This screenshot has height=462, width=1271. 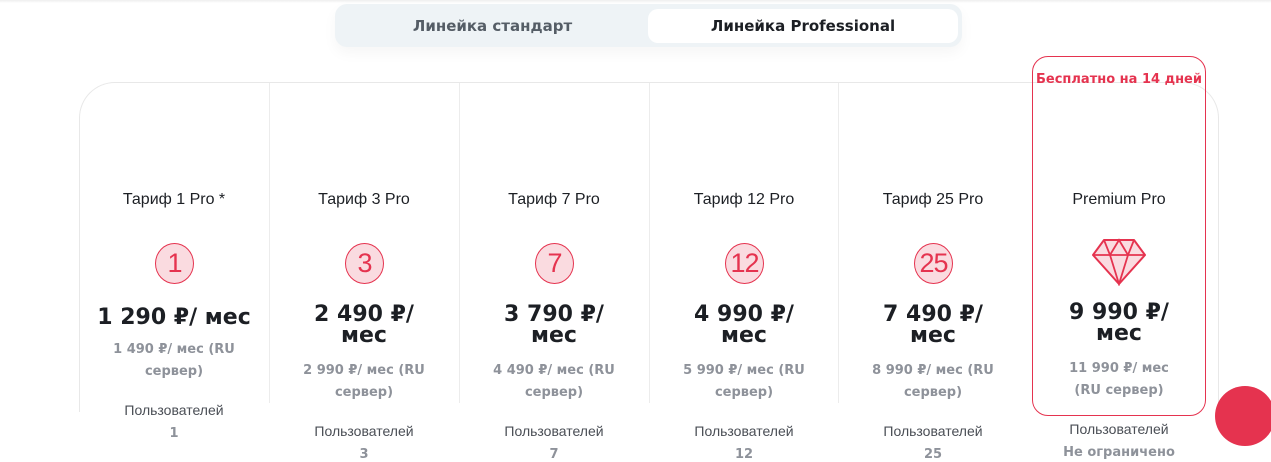 What do you see at coordinates (744, 381) in the screenshot?
I see `plan-ru-price: 5 990 ₽/ мес (RU сервер)` at bounding box center [744, 381].